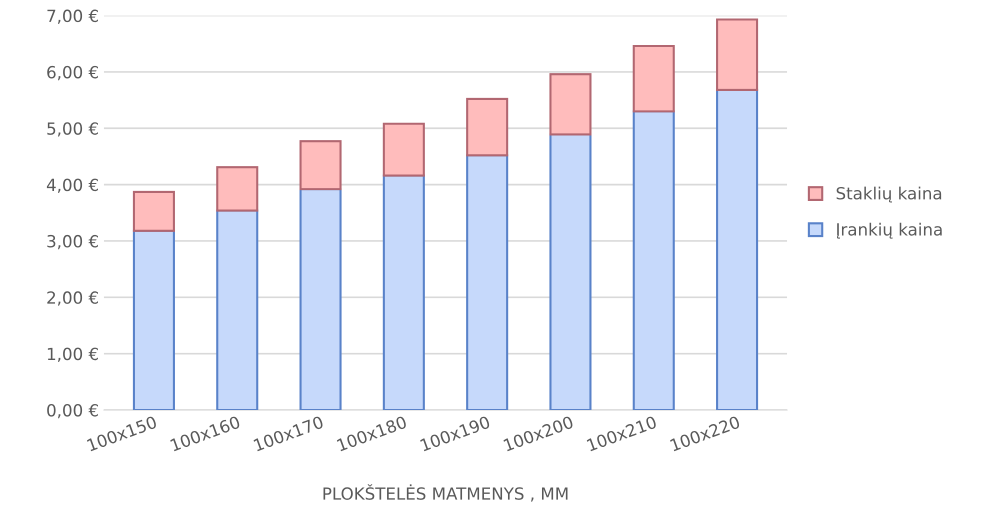  What do you see at coordinates (72, 242) in the screenshot?
I see `y-tick-label: 3,00 €` at bounding box center [72, 242].